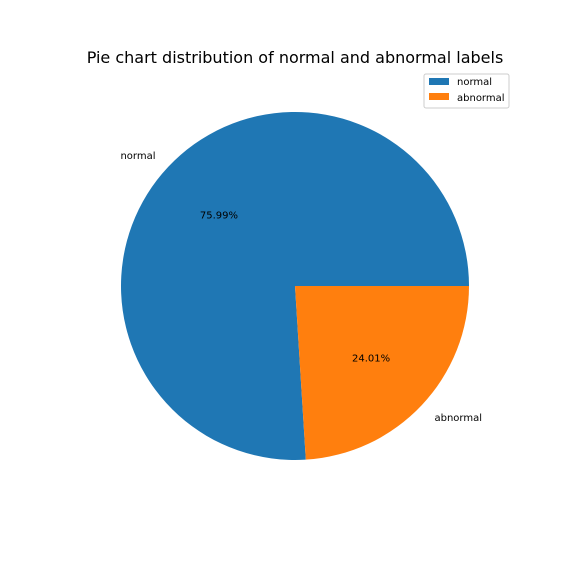 This screenshot has height=576, width=576. What do you see at coordinates (458, 418) in the screenshot?
I see `slice-label-abnormal: abnormal` at bounding box center [458, 418].